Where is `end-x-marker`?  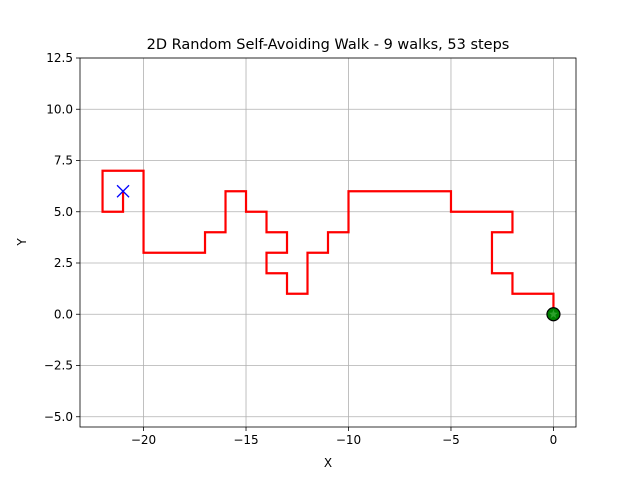
end-x-marker is located at coordinates (123, 191).